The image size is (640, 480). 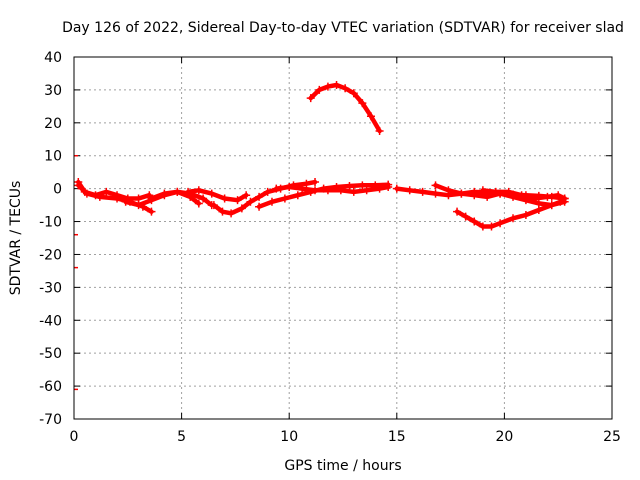 What do you see at coordinates (50, 420) in the screenshot?
I see `y-tick-label: -70` at bounding box center [50, 420].